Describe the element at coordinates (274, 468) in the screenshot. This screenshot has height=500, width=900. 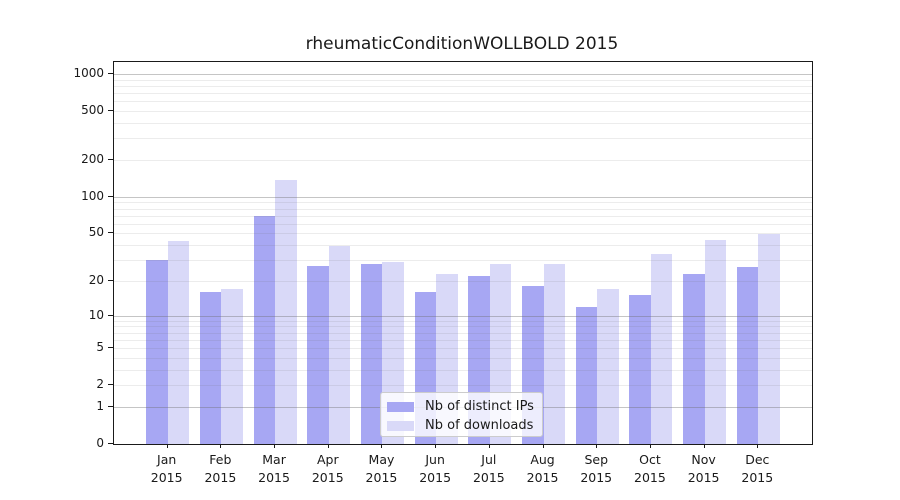
I see `x-tick-label-mar: Mar 2015` at that location.